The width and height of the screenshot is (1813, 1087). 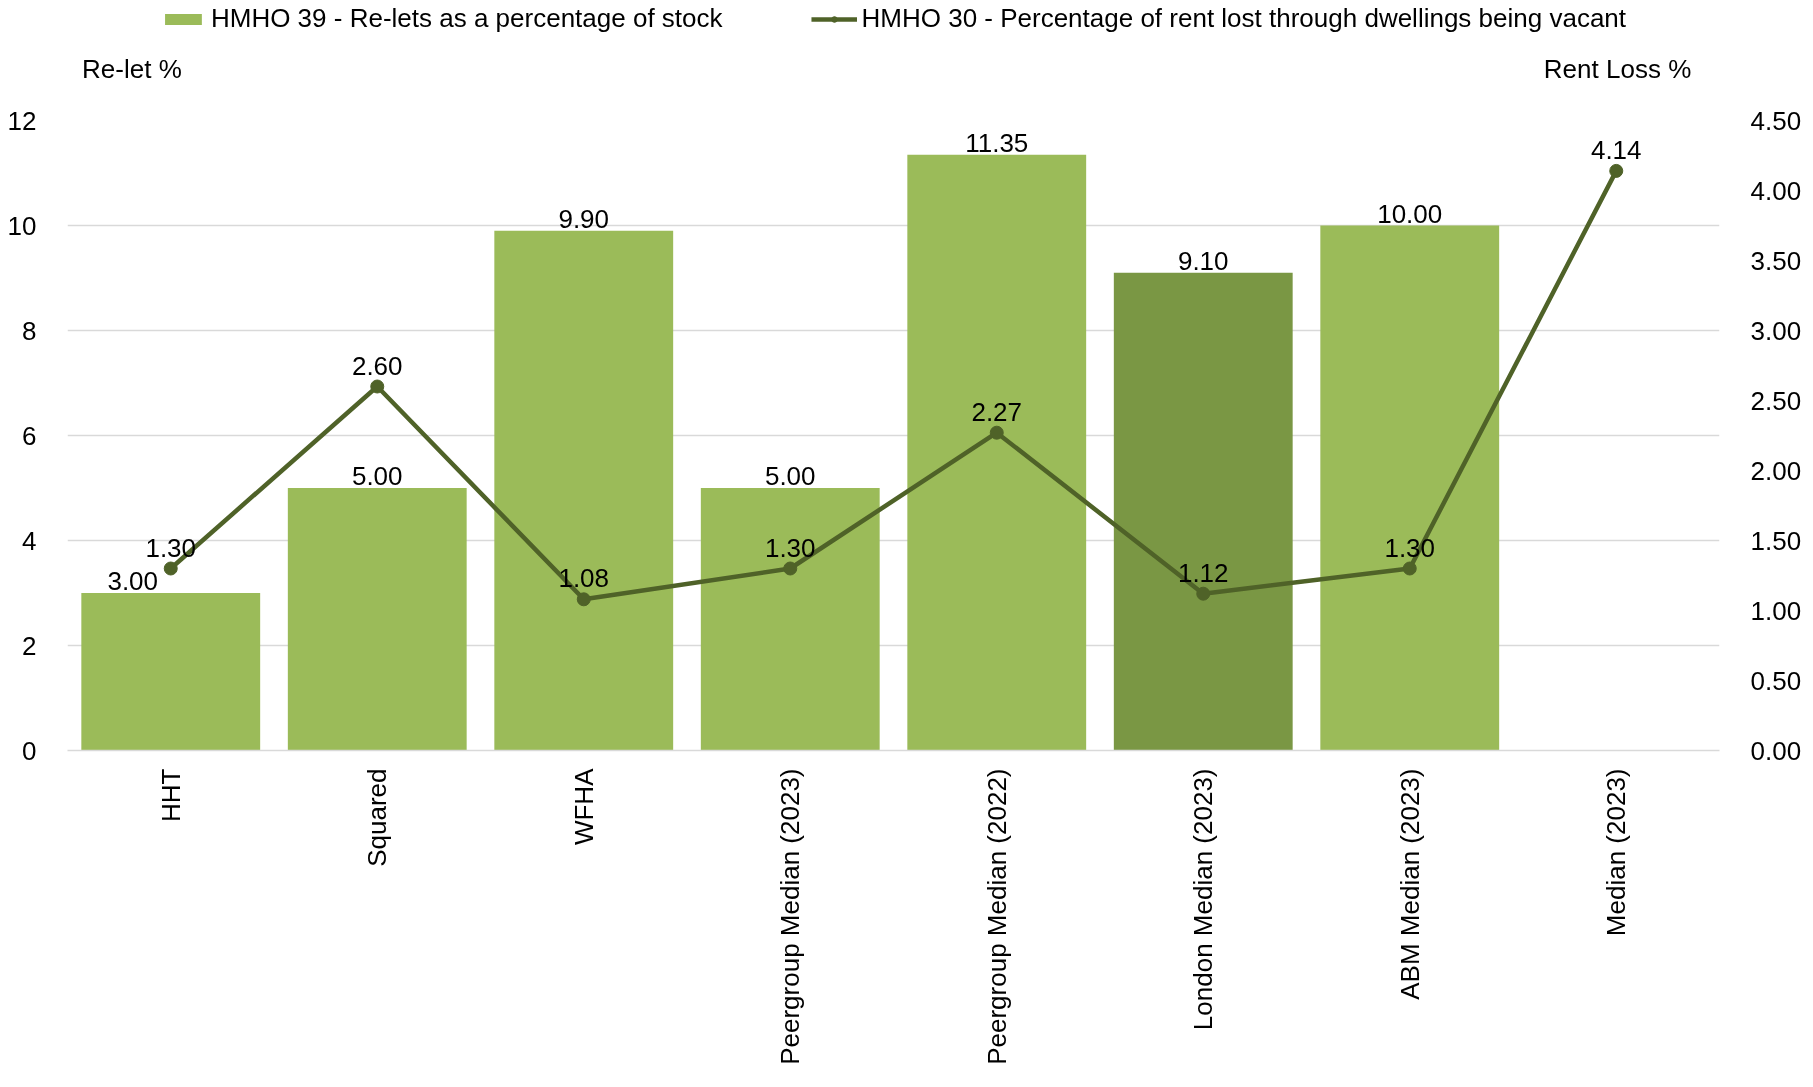 I want to click on y-tick-label: 10, so click(x=22, y=225).